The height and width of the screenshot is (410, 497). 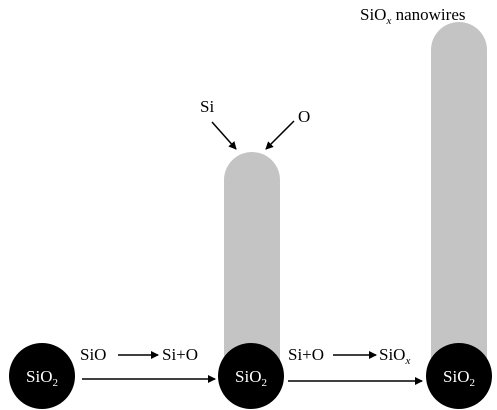 What do you see at coordinates (180, 354) in the screenshot?
I see `product: Si+O` at bounding box center [180, 354].